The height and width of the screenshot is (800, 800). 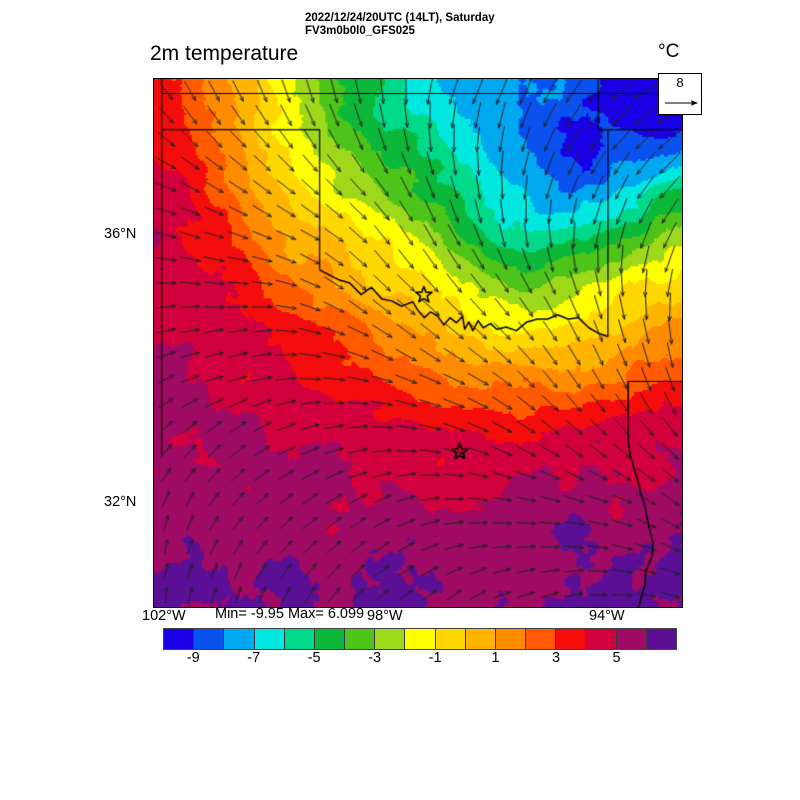 I want to click on lat-label-32n: 32°N, so click(x=120, y=502).